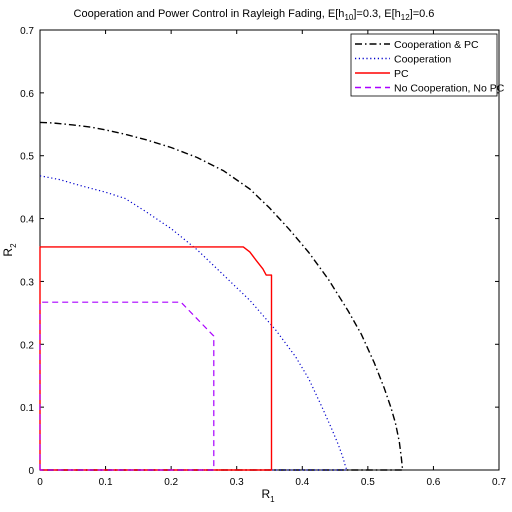  What do you see at coordinates (237, 482) in the screenshot?
I see `x-tick-label: 0.3` at bounding box center [237, 482].